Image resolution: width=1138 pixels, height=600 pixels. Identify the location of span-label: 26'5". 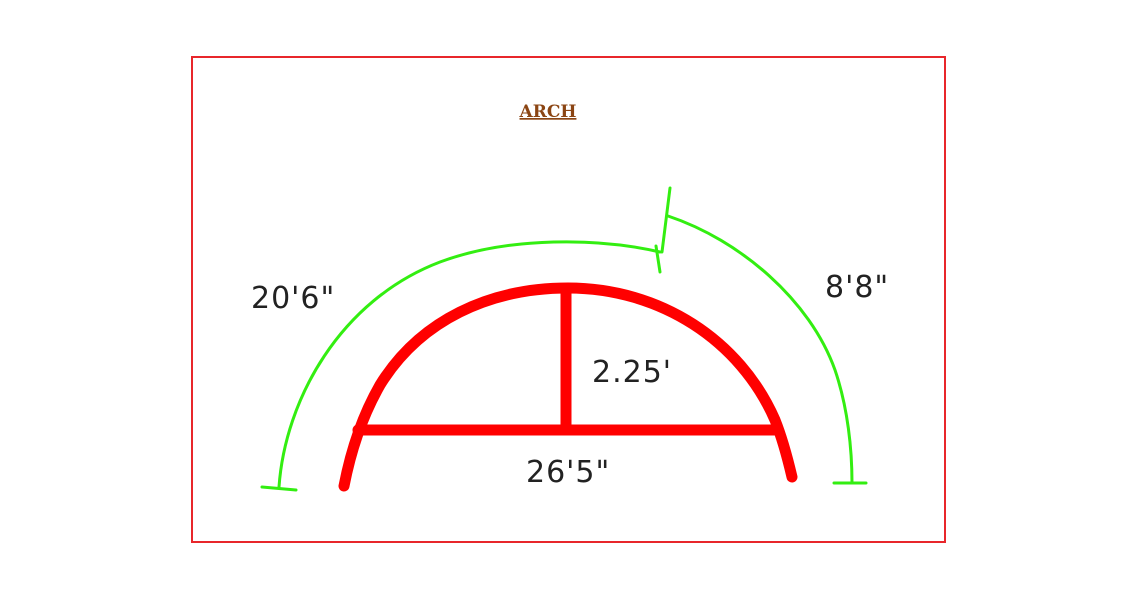
(568, 472).